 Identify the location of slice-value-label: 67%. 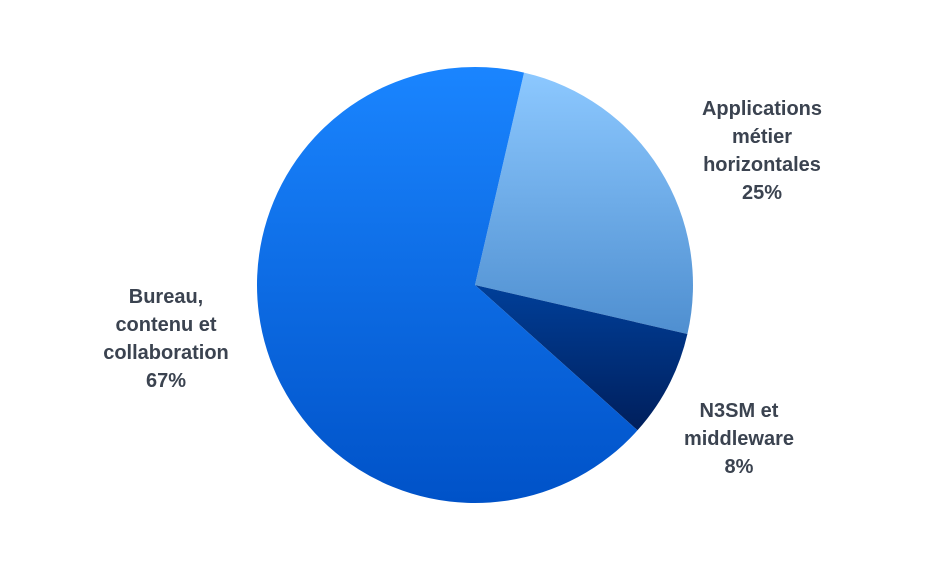
(166, 381).